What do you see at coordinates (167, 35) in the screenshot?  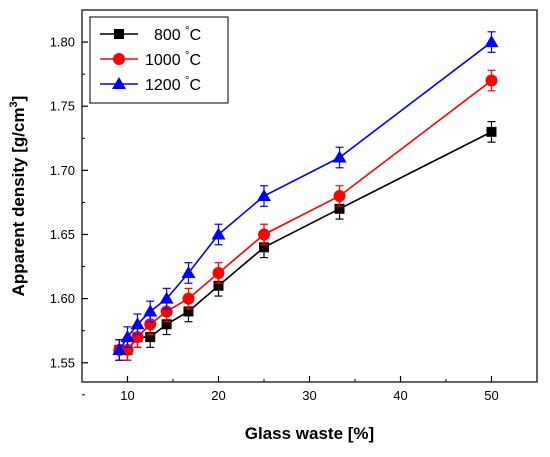 I see `legend-label-value: 800` at bounding box center [167, 35].